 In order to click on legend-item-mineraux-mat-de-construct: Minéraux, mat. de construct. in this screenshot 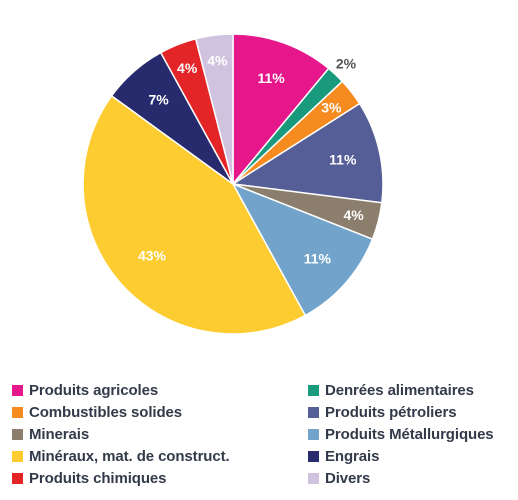, I will do `click(121, 456)`.